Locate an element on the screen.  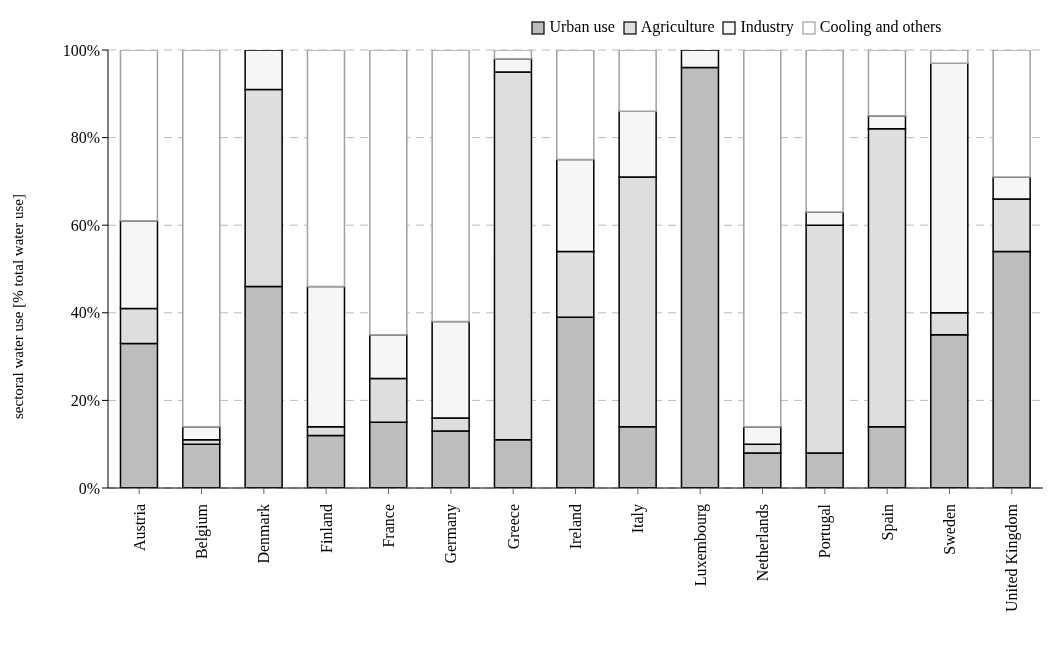
x-tick-label: Spain is located at coordinates (887, 522).